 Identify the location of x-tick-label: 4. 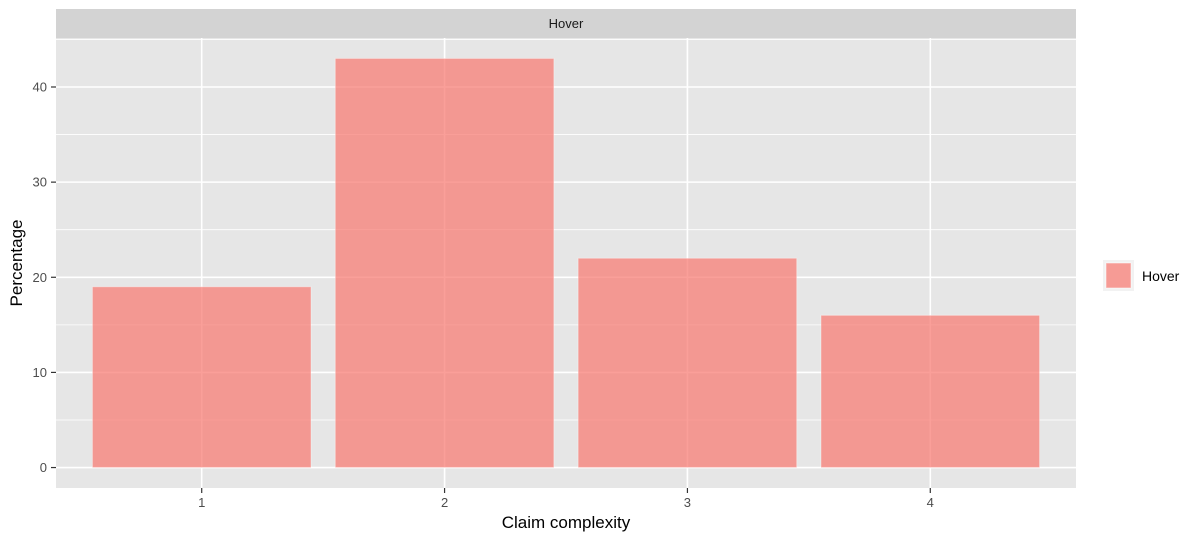
(930, 502).